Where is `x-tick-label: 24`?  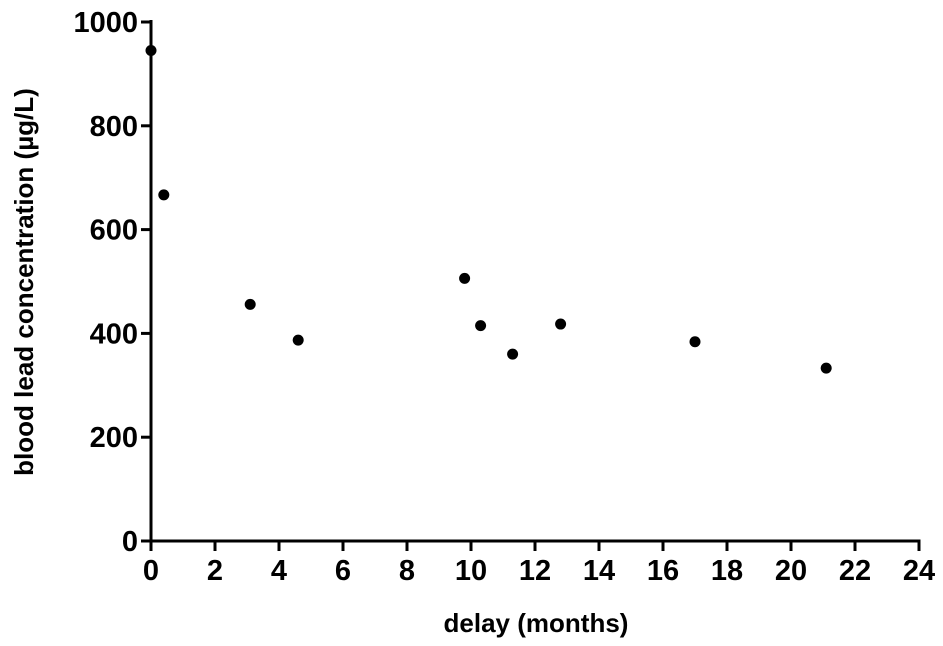
x-tick-label: 24 is located at coordinates (919, 571).